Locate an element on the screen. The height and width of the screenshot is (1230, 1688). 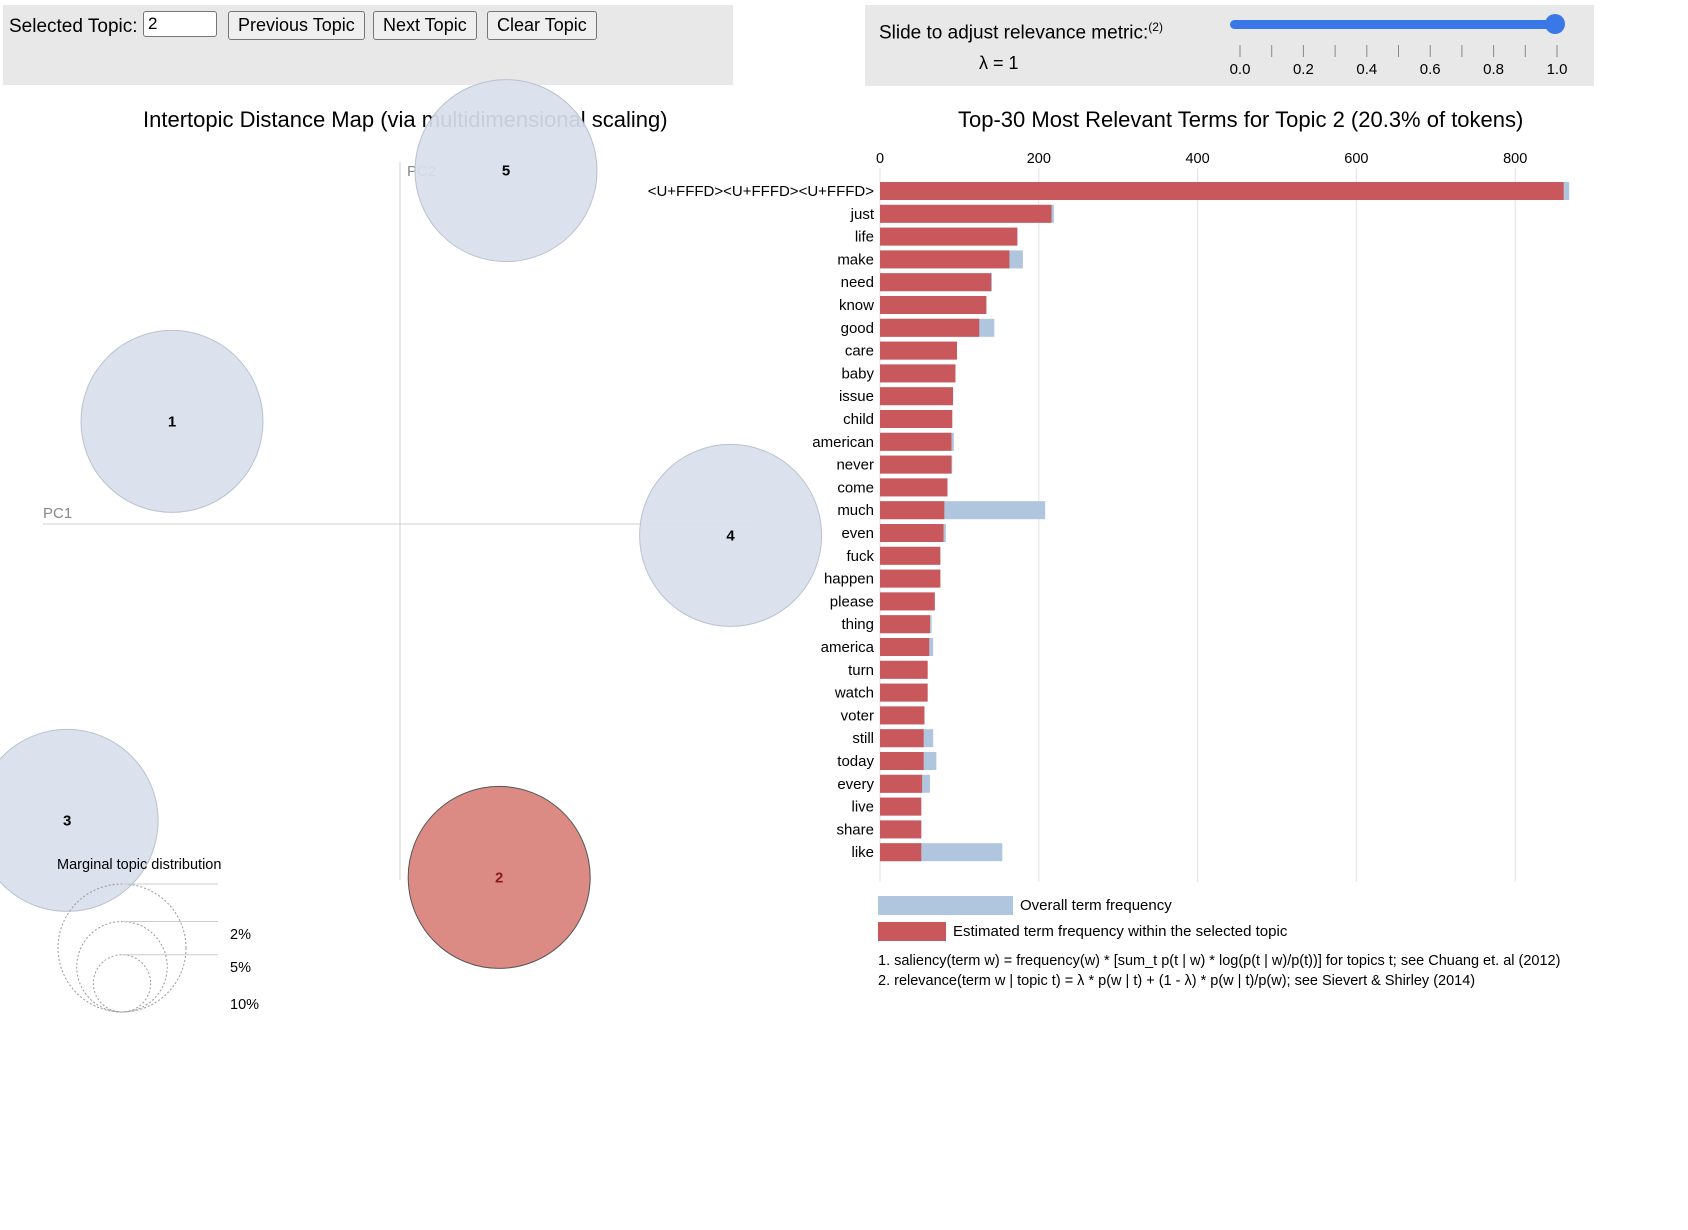
slider-tick-label: 0.4 is located at coordinates (1366, 69).